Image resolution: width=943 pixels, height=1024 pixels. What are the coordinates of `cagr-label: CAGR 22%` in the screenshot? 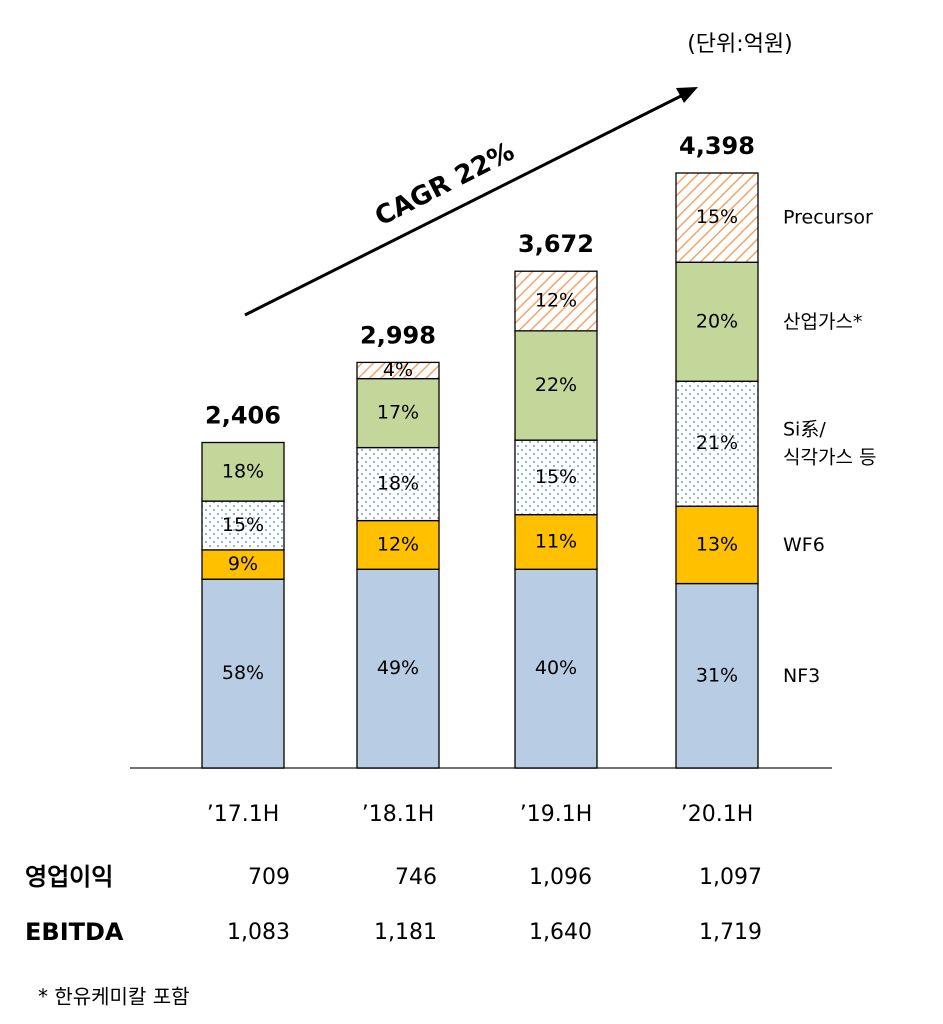 It's located at (444, 185).